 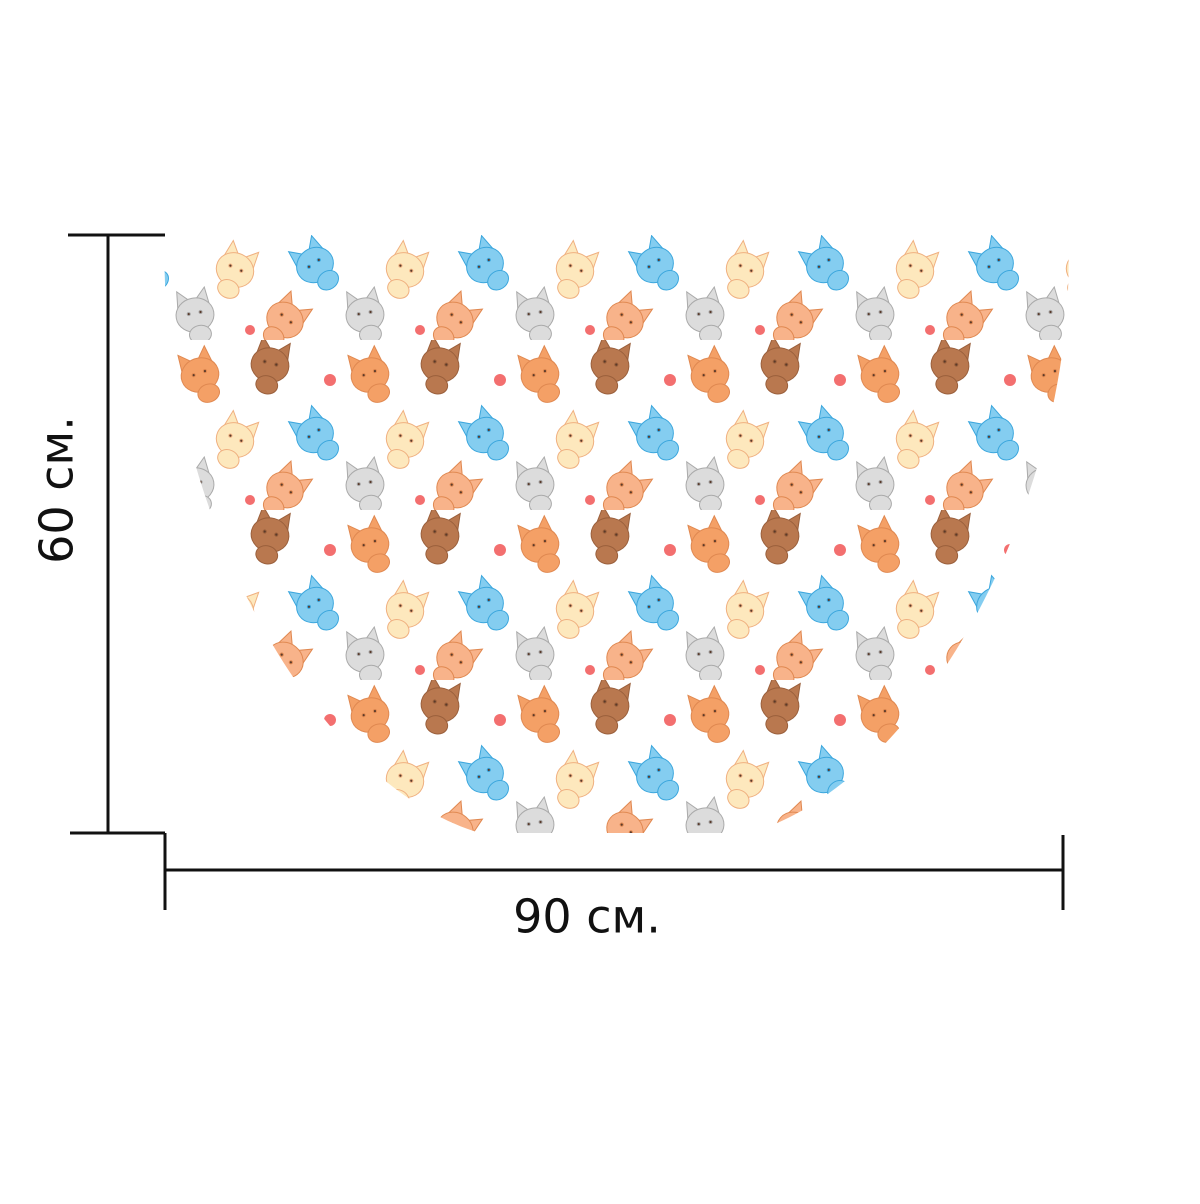 I want to click on height-label: 60 см., so click(x=57, y=490).